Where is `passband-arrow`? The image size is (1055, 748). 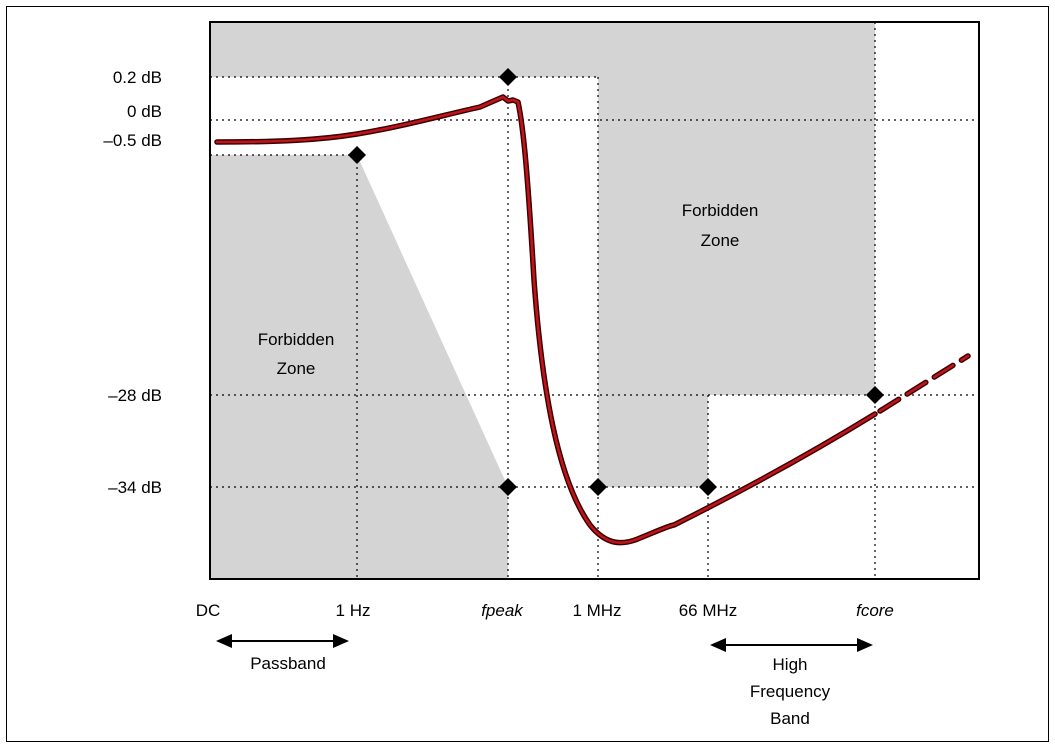 passband-arrow is located at coordinates (282, 641).